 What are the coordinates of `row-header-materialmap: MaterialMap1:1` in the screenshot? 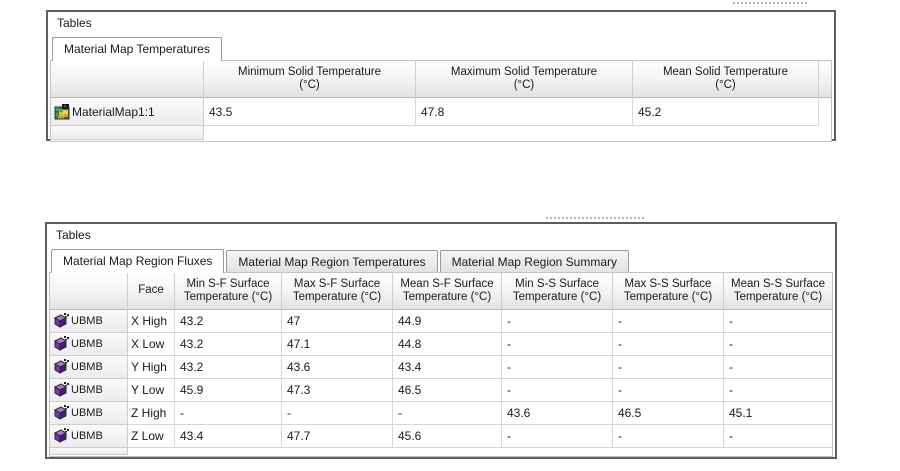 It's located at (127, 112).